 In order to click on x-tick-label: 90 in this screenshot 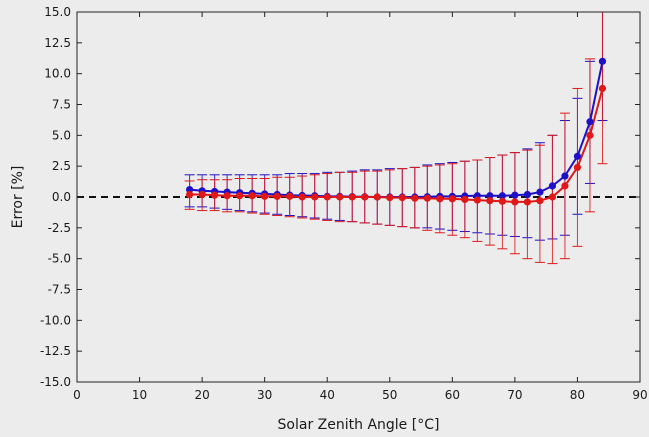, I will do `click(639, 395)`.